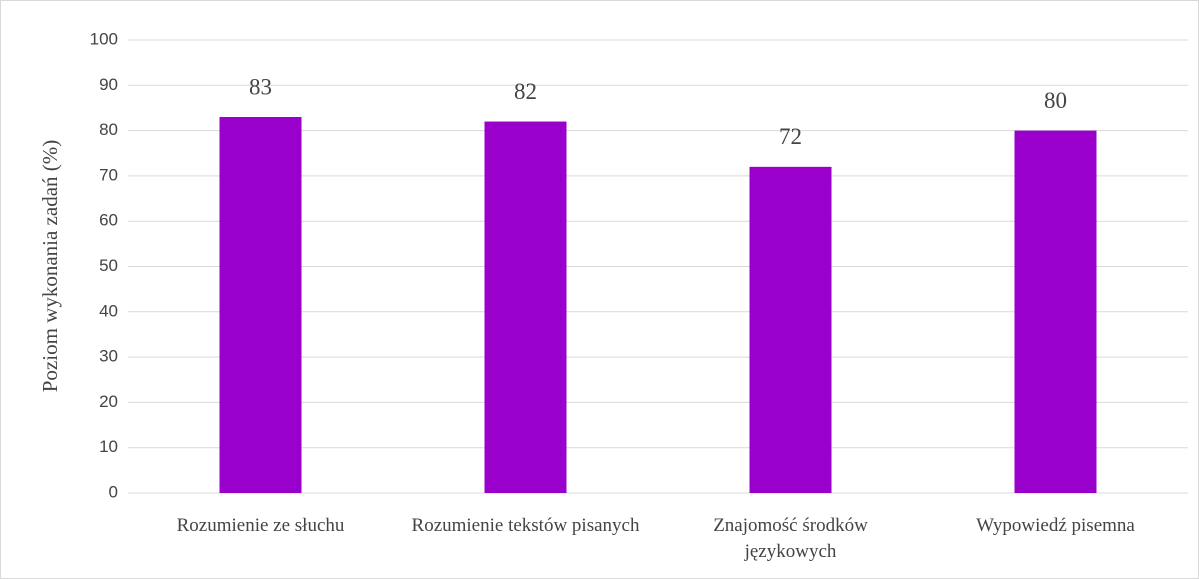 This screenshot has width=1199, height=579. What do you see at coordinates (108, 265) in the screenshot?
I see `y-tick-label: 50` at bounding box center [108, 265].